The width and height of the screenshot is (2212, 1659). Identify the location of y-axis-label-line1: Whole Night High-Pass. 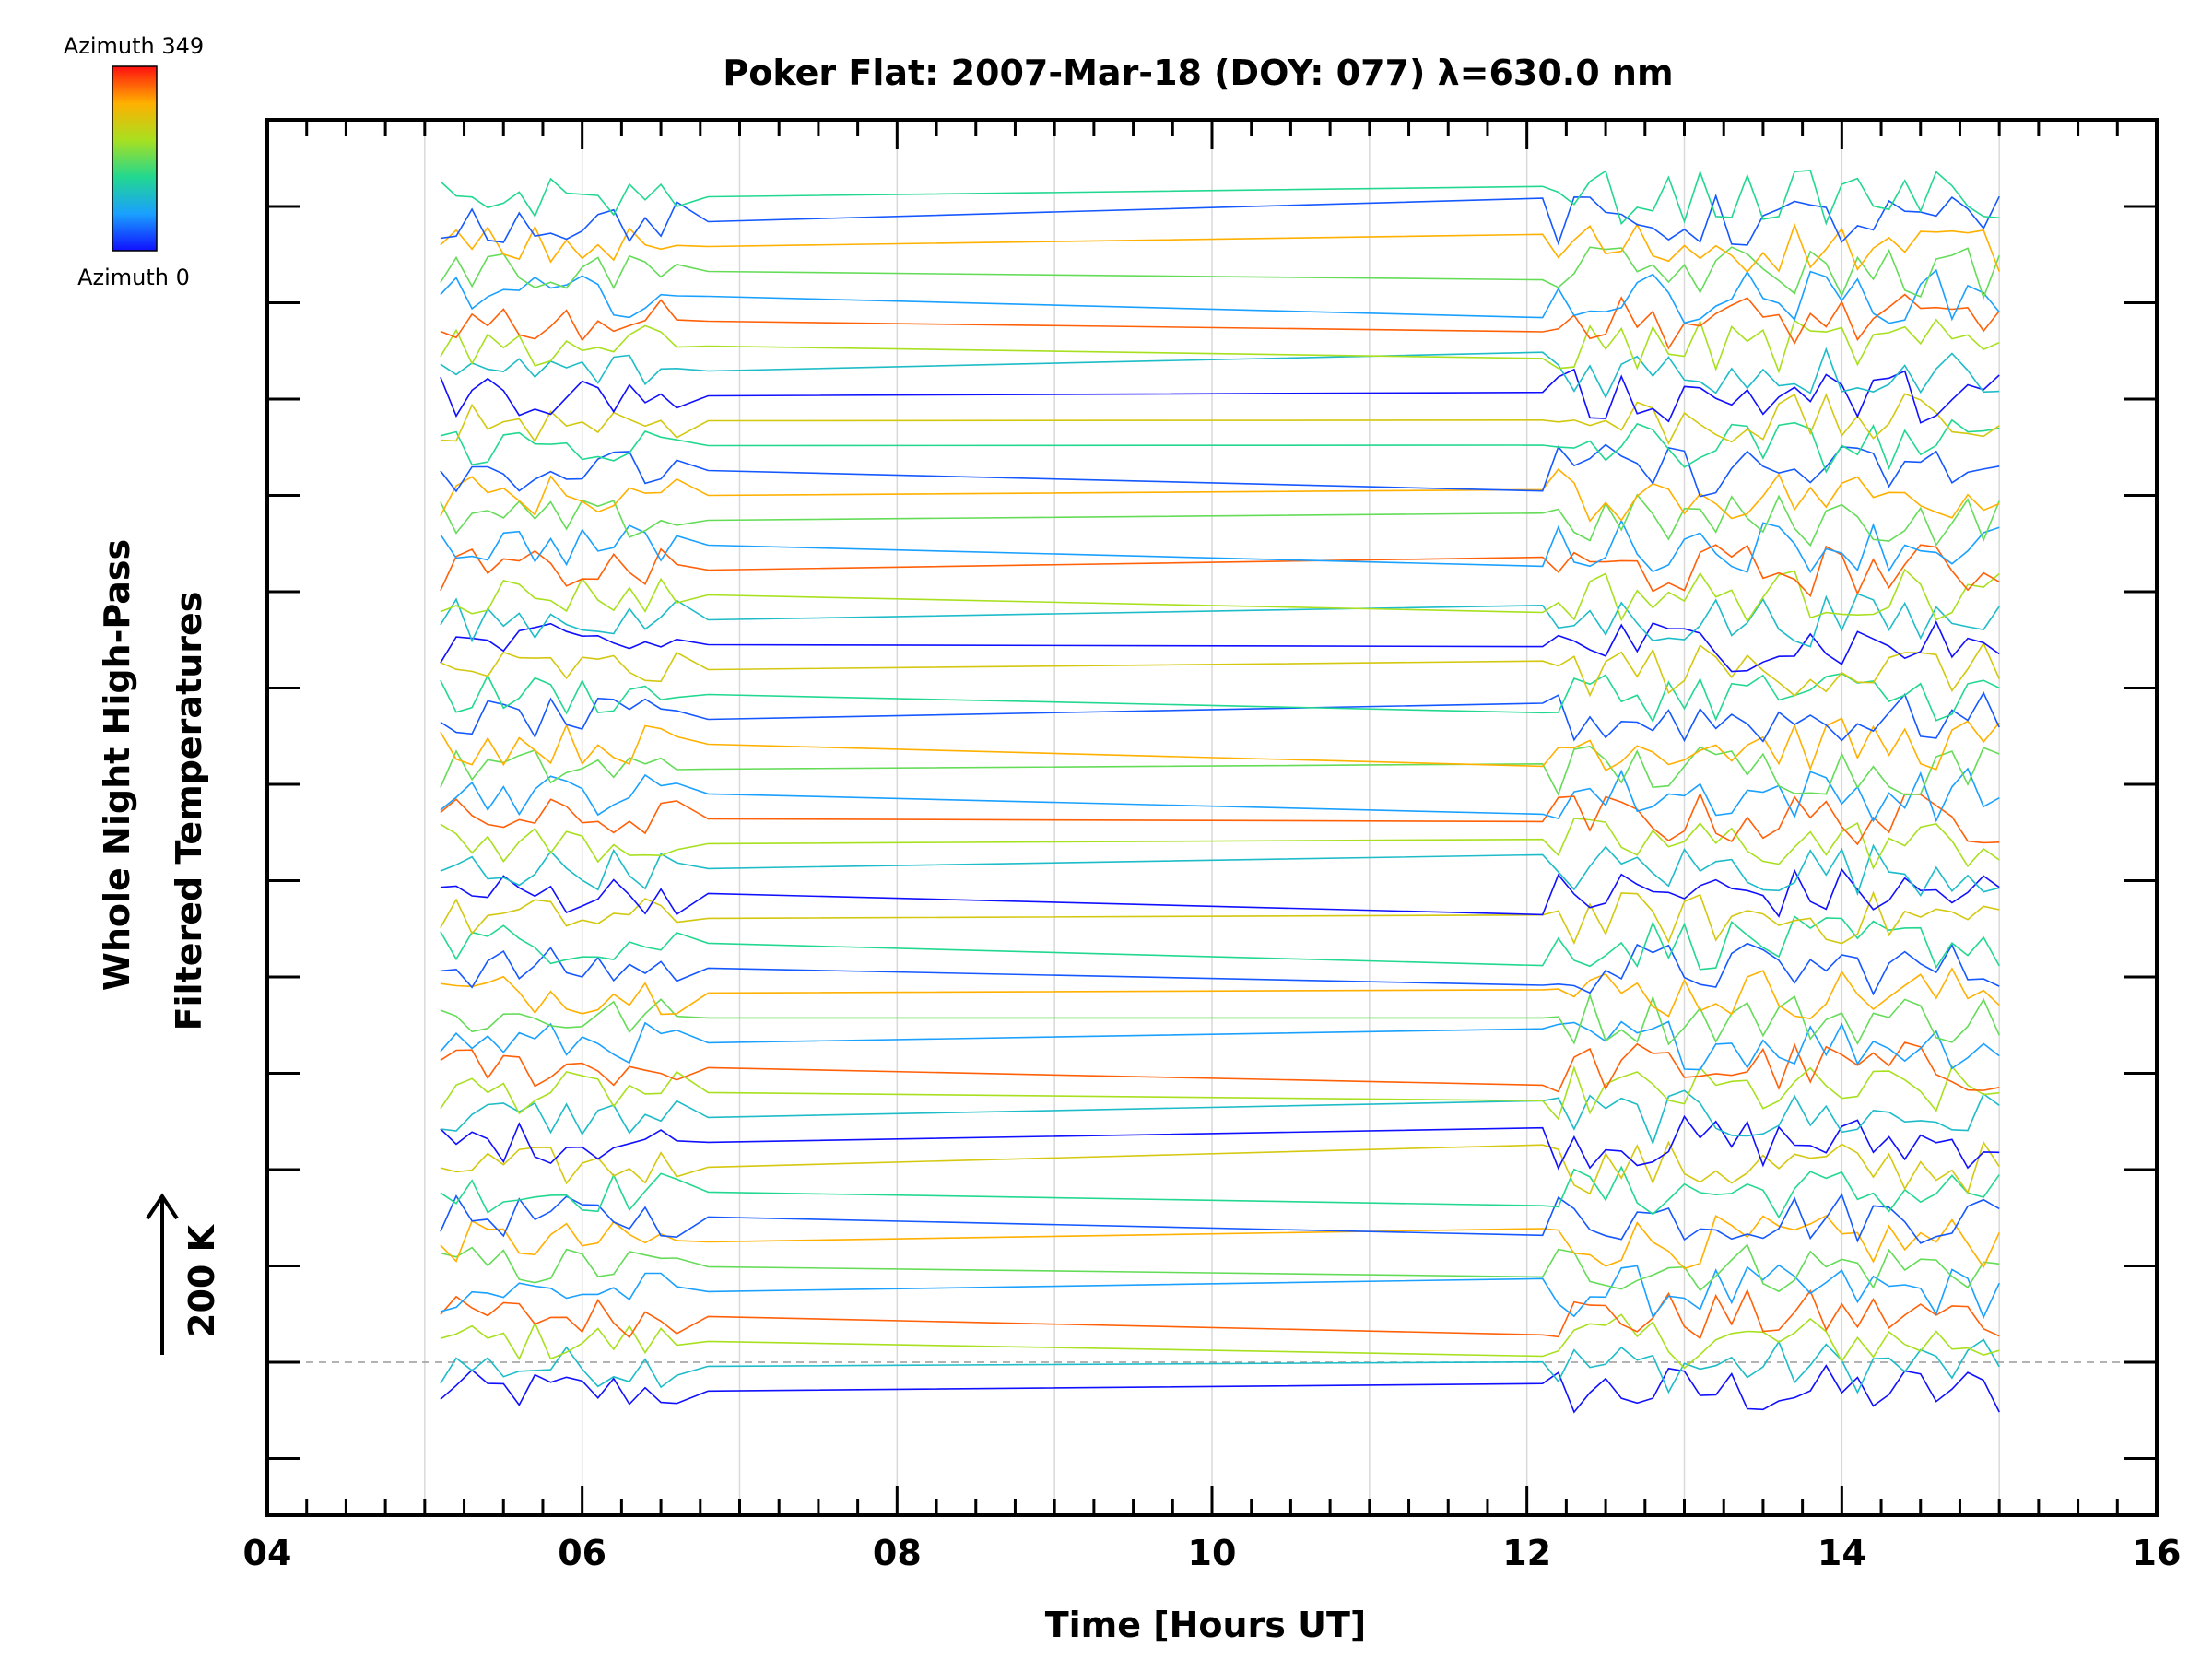
(117, 765).